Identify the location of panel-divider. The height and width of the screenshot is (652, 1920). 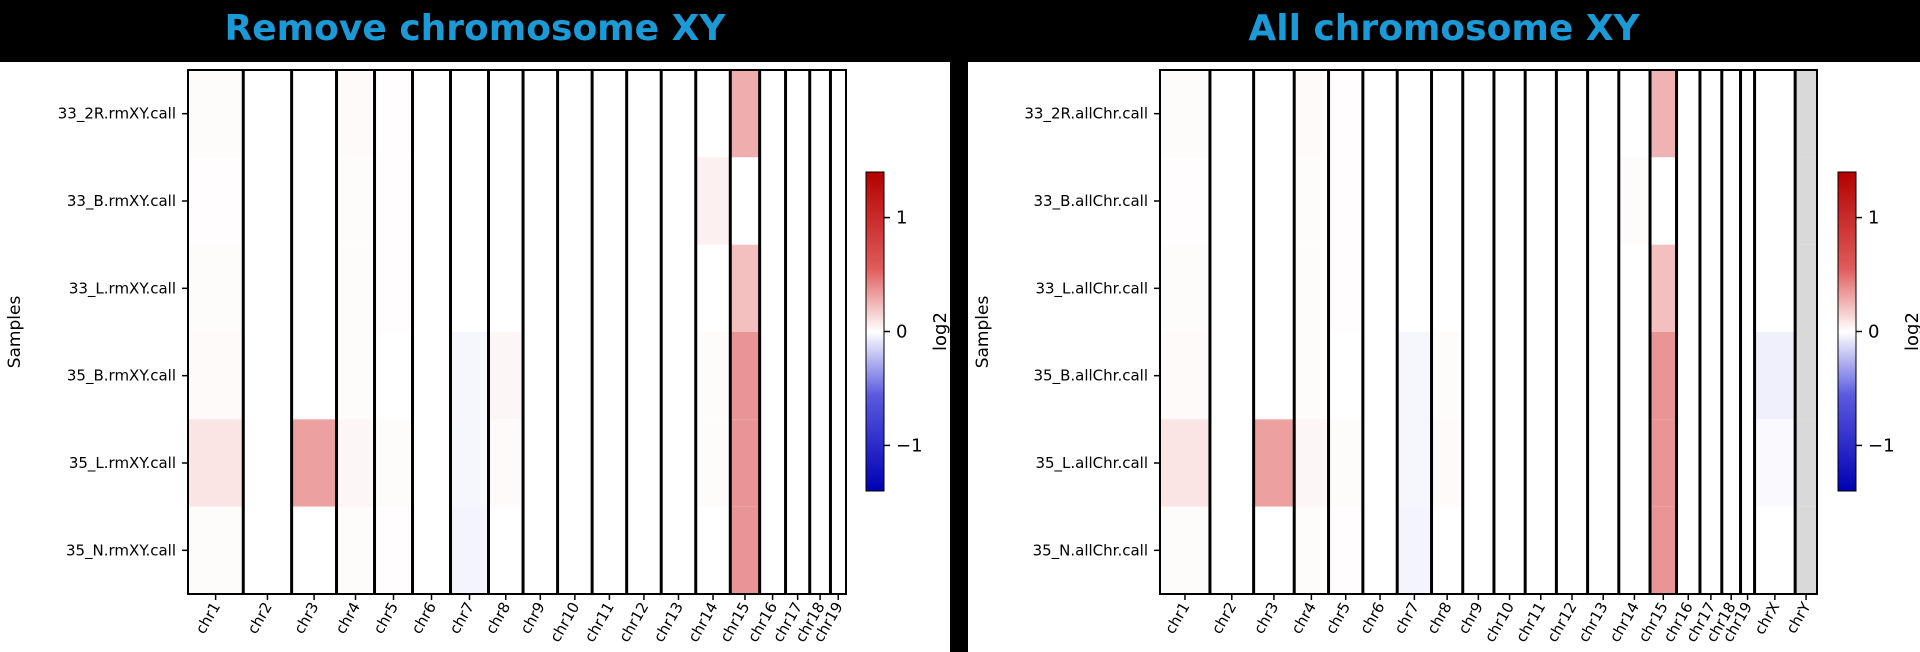
(959, 326).